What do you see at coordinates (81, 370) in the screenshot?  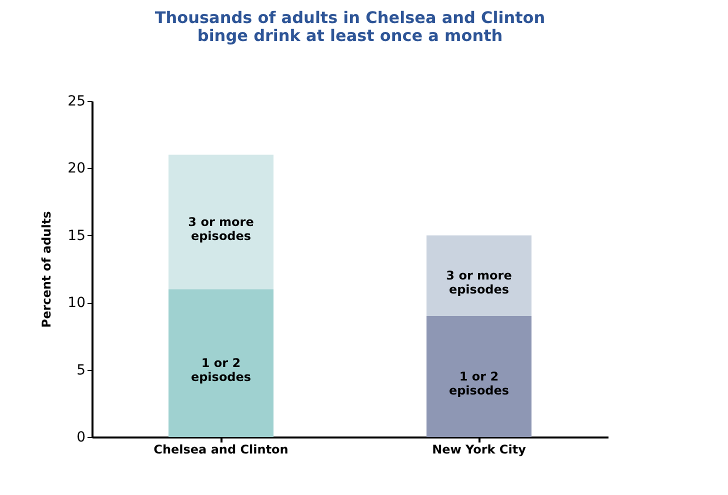 I see `y-tick-label: 5` at bounding box center [81, 370].